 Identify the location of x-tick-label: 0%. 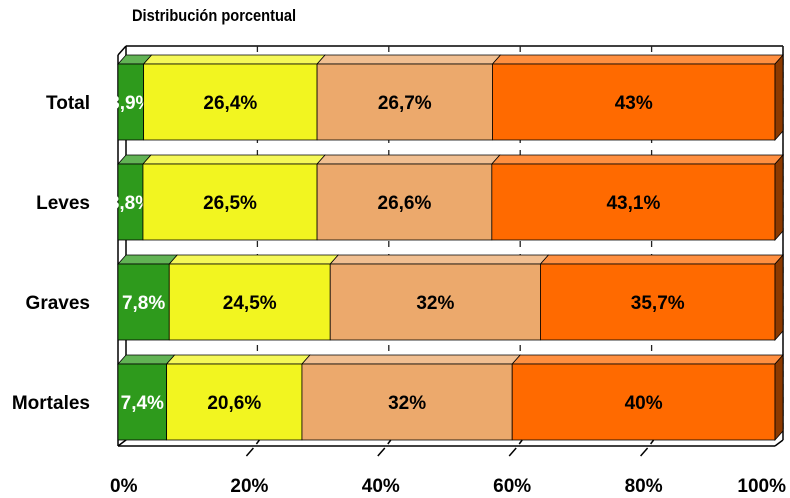
(124, 486).